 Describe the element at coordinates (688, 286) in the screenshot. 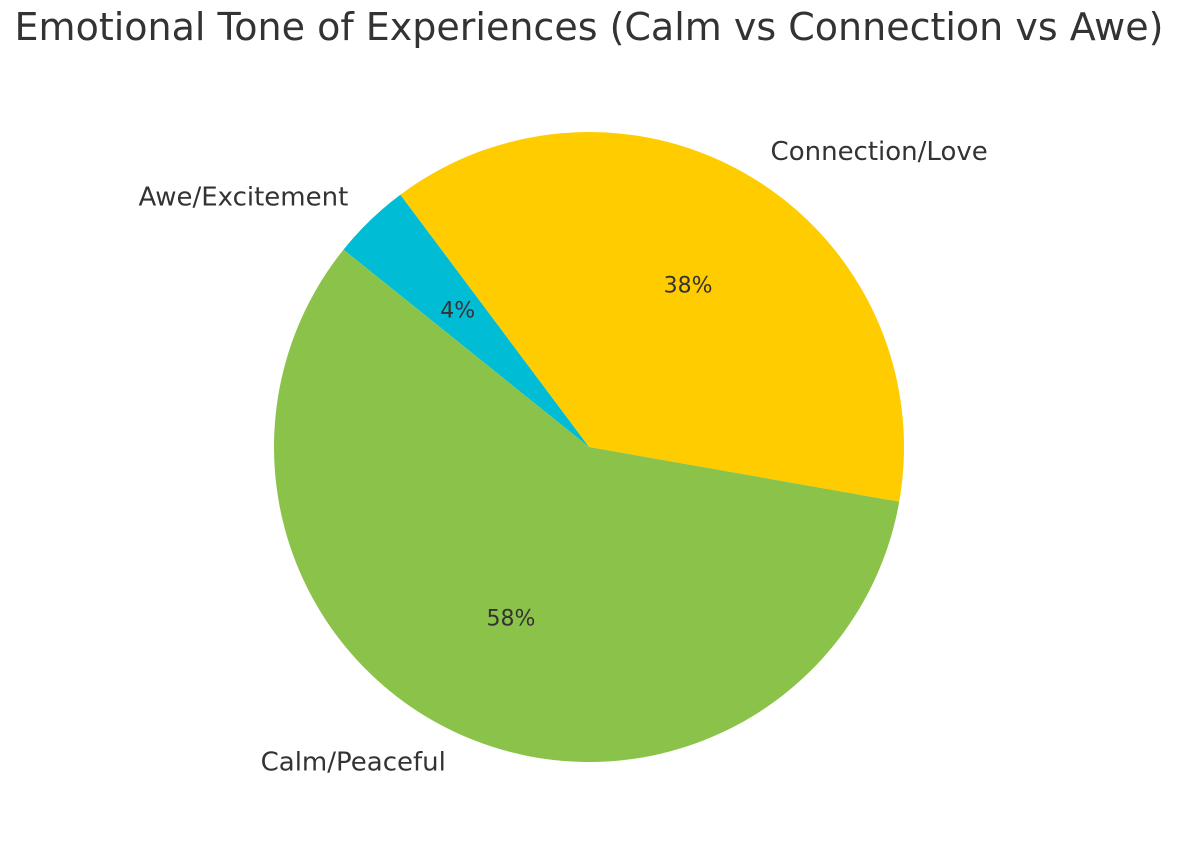

I see `slice-value-connection-love: 38%` at that location.